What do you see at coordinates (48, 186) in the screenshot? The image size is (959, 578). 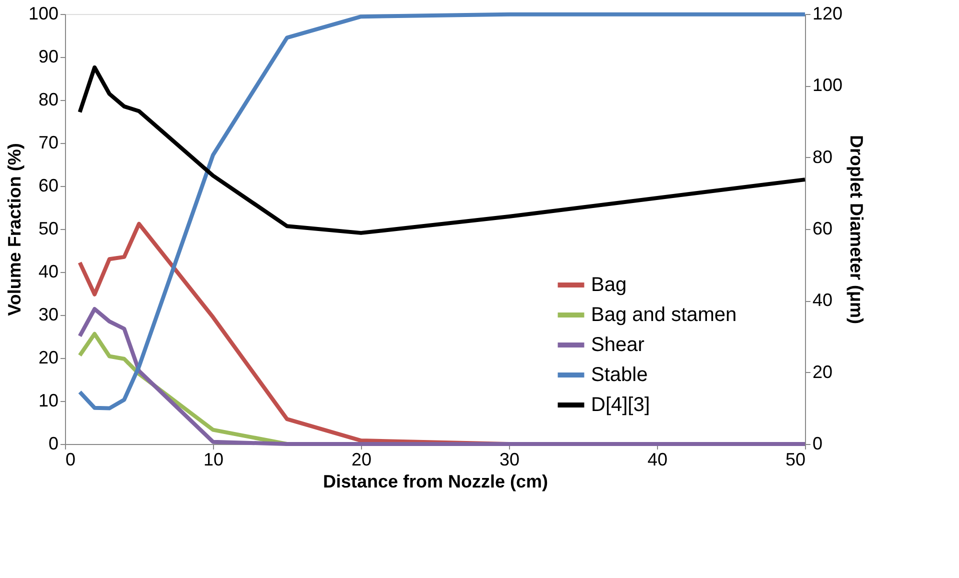 I see `y-tick-label: 60` at bounding box center [48, 186].